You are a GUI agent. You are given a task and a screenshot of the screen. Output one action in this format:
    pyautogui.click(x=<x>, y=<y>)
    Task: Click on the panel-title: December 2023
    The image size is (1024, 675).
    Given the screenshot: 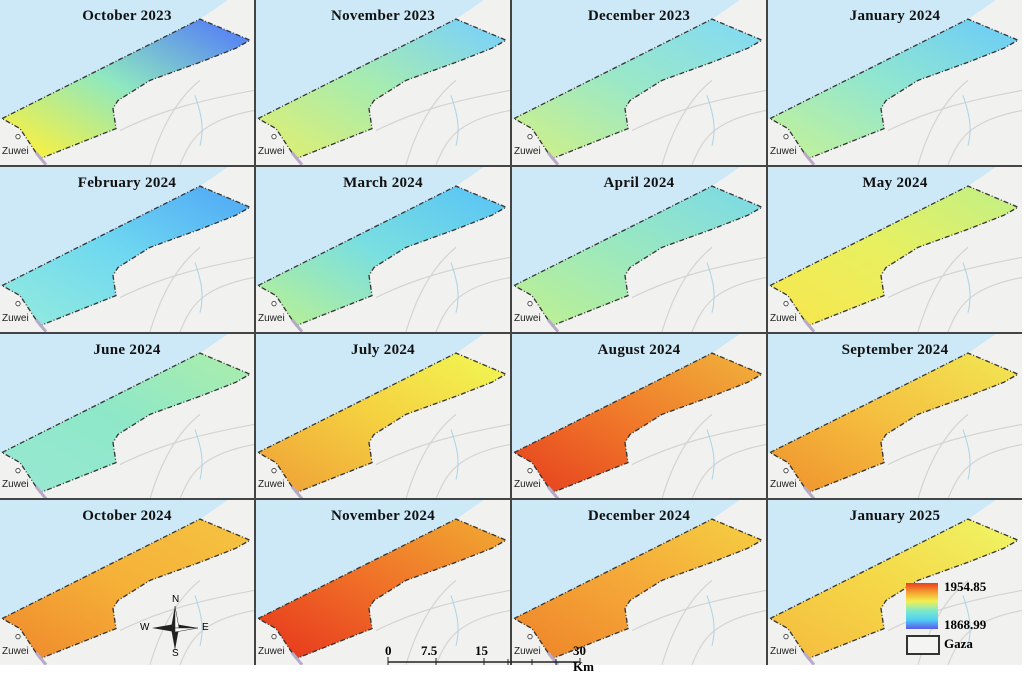 What is the action you would take?
    pyautogui.click(x=639, y=16)
    